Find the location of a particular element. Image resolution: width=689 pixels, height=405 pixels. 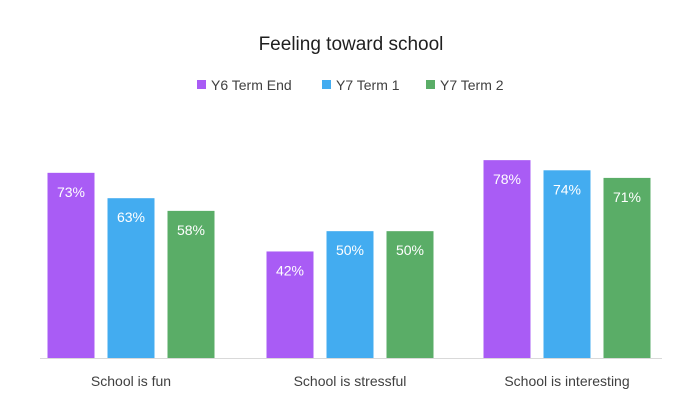

category-label-2: School is interesting is located at coordinates (566, 381).